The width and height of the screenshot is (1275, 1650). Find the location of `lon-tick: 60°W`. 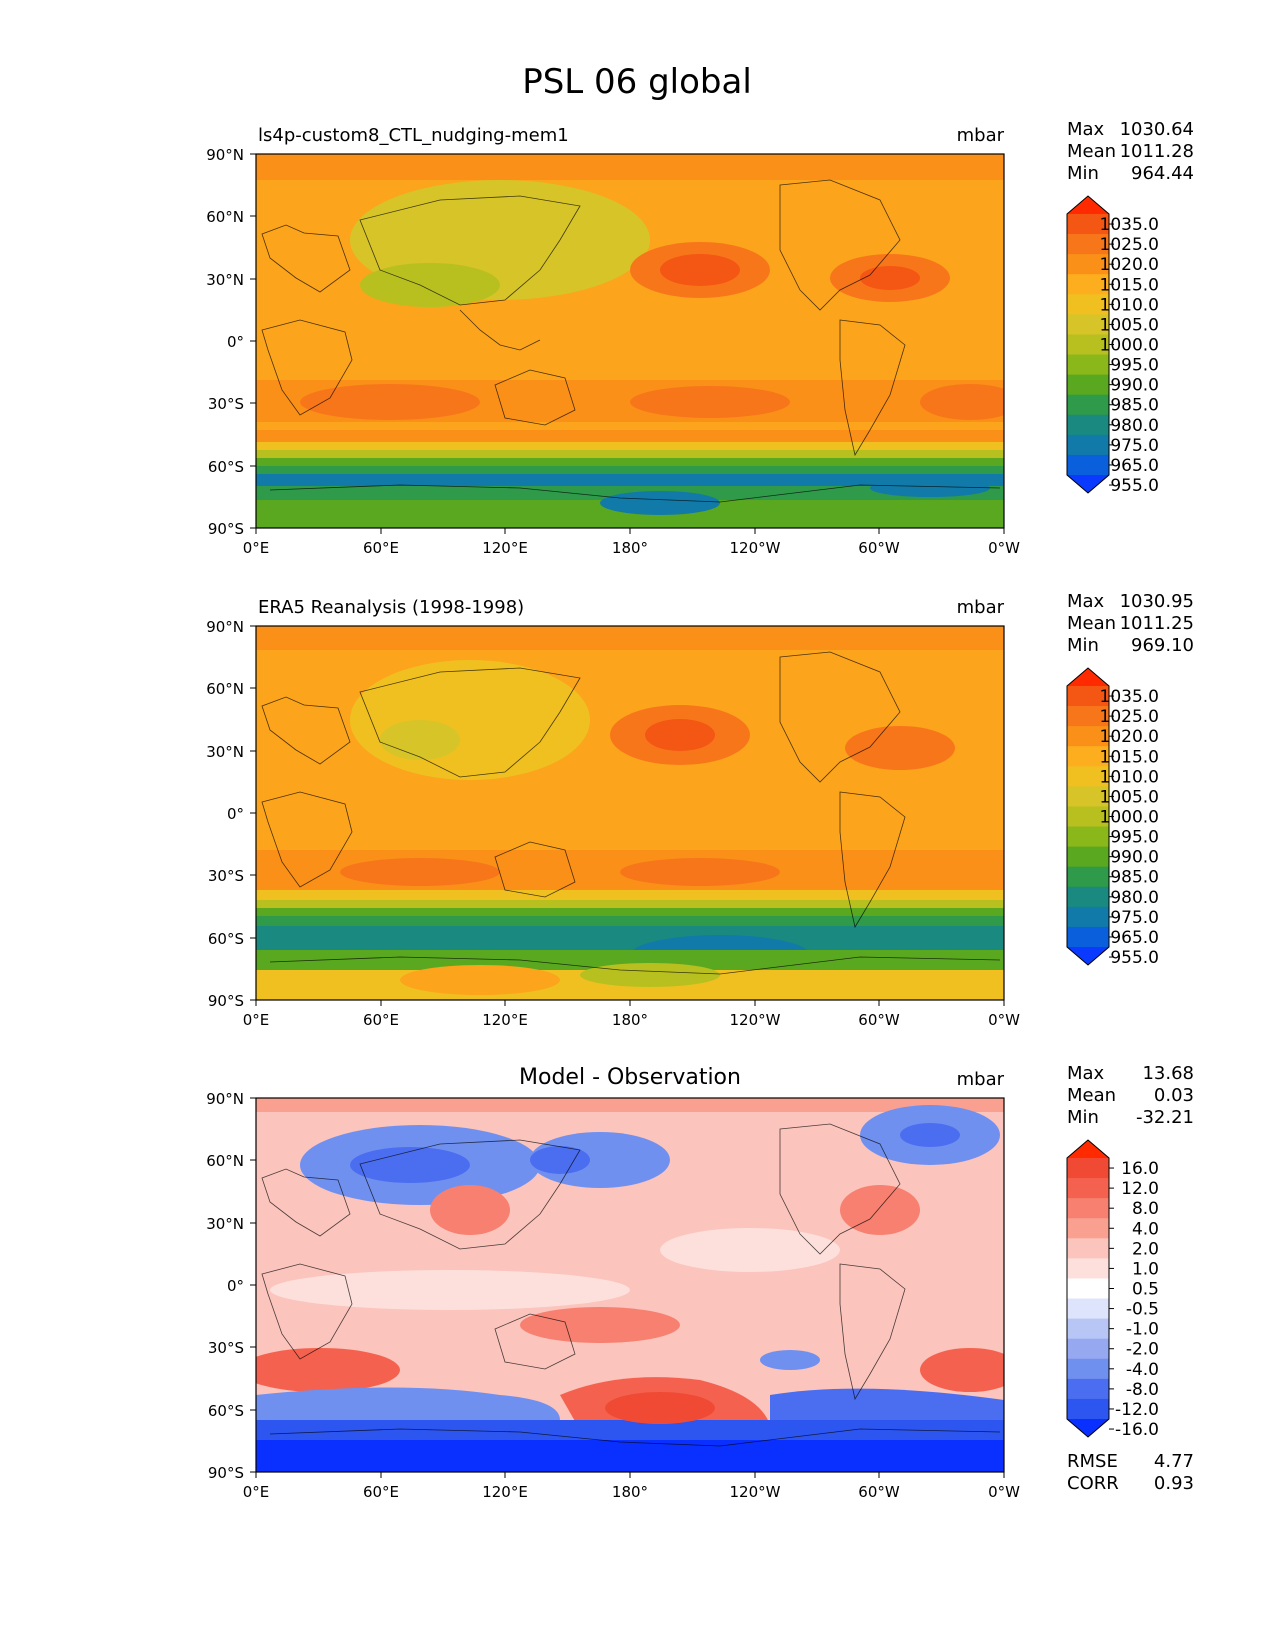

lon-tick: 60°W is located at coordinates (879, 1020).